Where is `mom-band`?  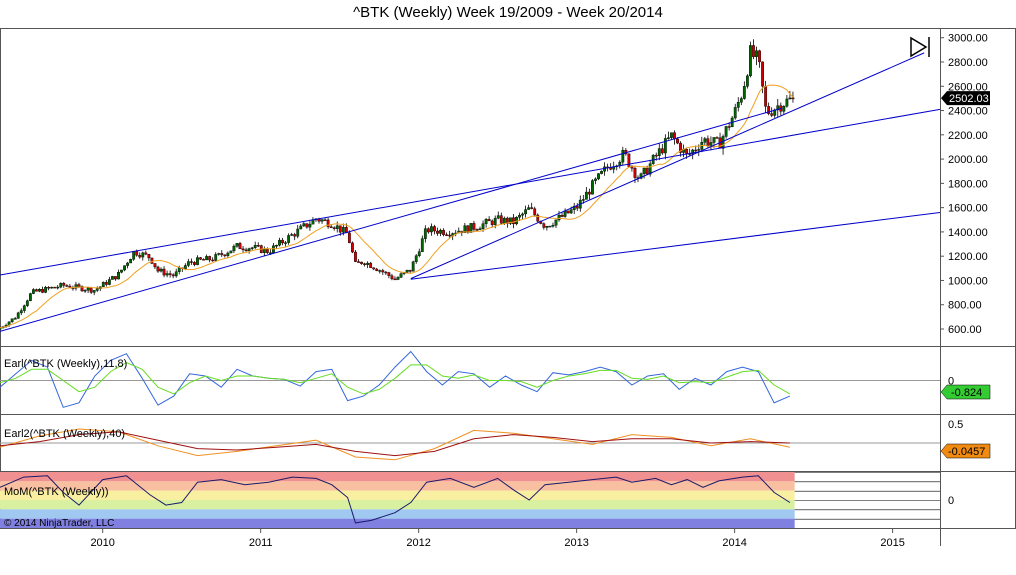 mom-band is located at coordinates (397, 477).